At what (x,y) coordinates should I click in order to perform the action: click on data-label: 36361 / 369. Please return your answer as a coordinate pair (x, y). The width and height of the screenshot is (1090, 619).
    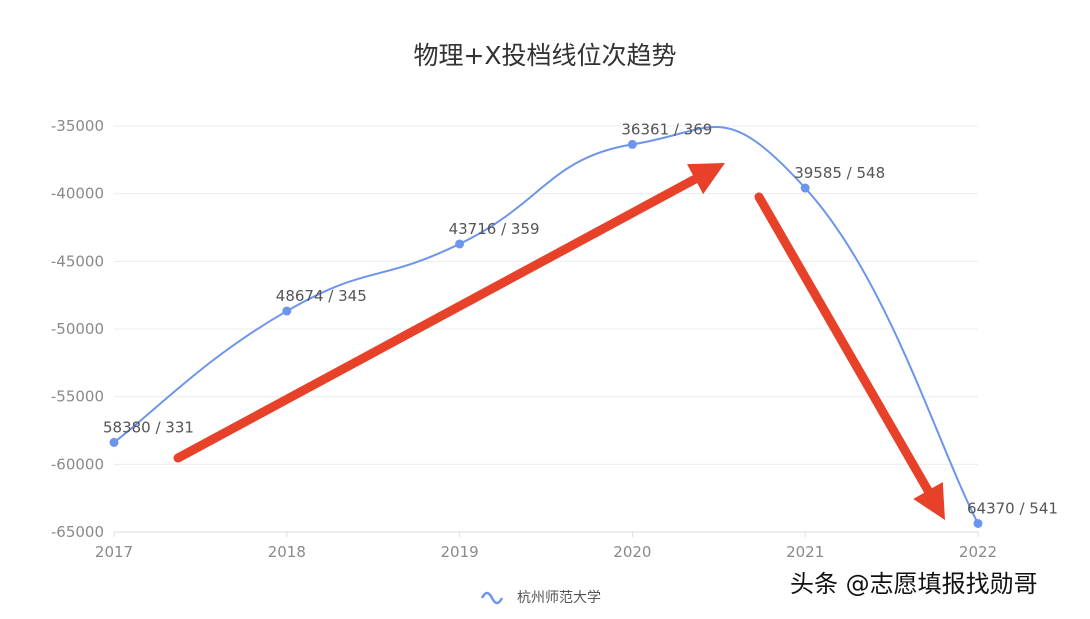
    Looking at the image, I should click on (666, 129).